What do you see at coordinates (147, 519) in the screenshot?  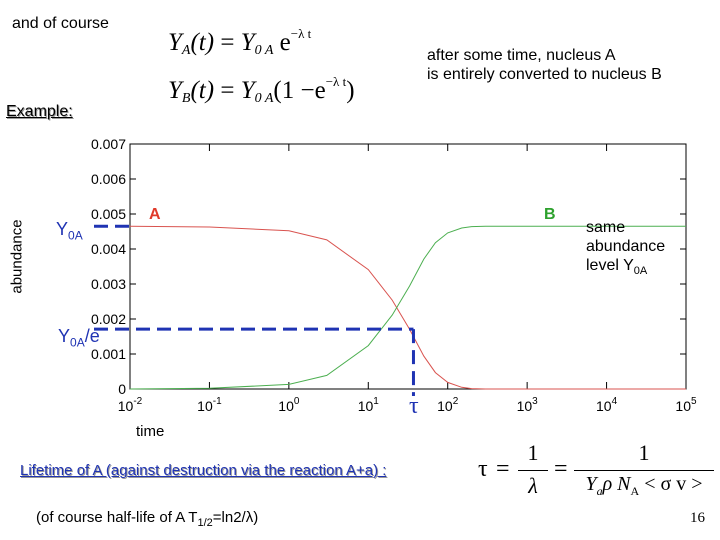 I see `halflife-note: (of course half-life of A T1/2=ln2/λ)` at bounding box center [147, 519].